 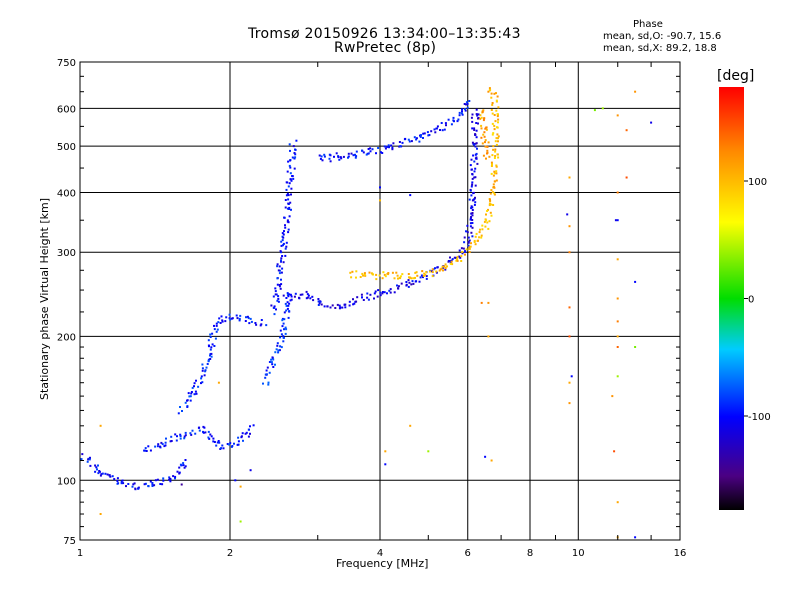 What do you see at coordinates (530, 553) in the screenshot?
I see `x-tick-label: 8` at bounding box center [530, 553].